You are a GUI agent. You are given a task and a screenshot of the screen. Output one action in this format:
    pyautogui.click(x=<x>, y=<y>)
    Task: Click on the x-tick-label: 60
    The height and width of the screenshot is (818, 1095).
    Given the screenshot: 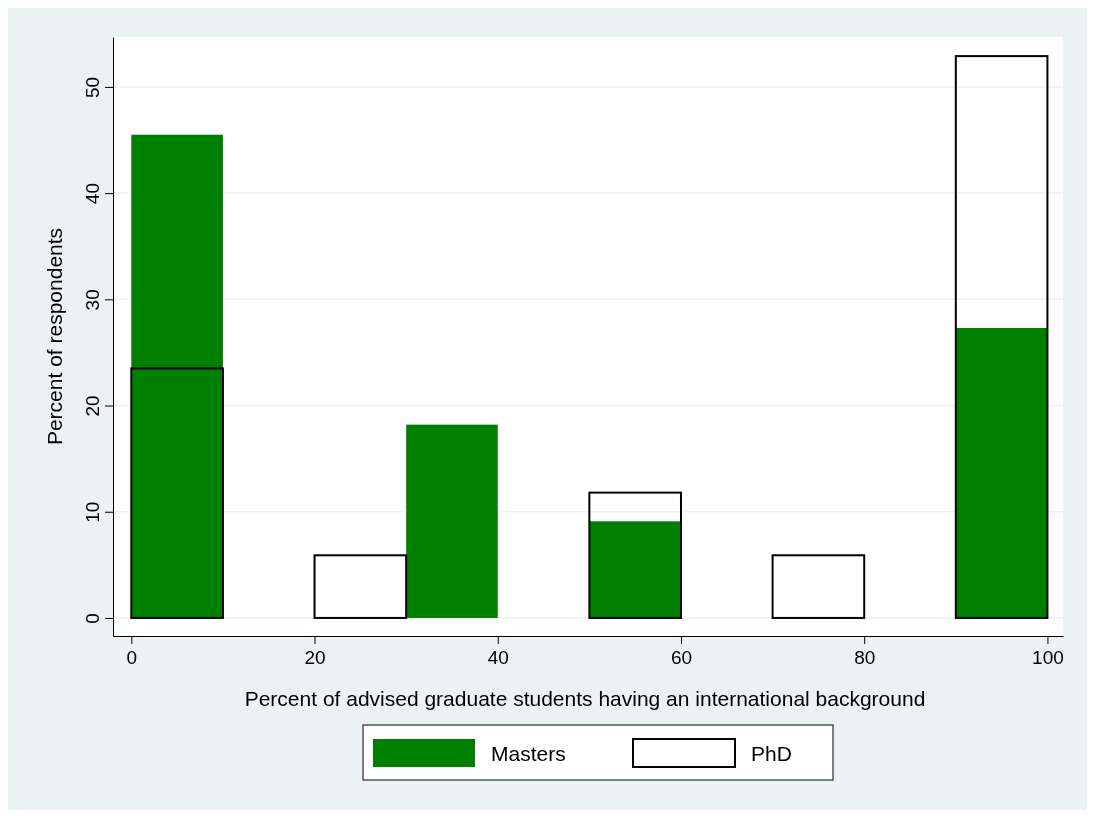 What is the action you would take?
    pyautogui.click(x=681, y=658)
    